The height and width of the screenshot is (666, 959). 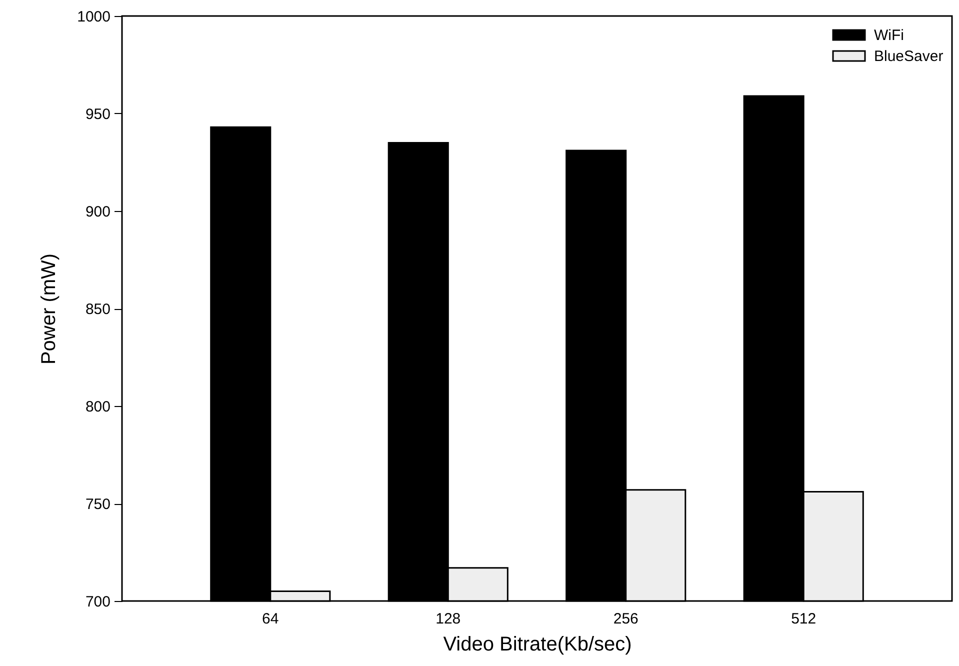 What do you see at coordinates (97, 407) in the screenshot?
I see `y-tick-label: 800` at bounding box center [97, 407].